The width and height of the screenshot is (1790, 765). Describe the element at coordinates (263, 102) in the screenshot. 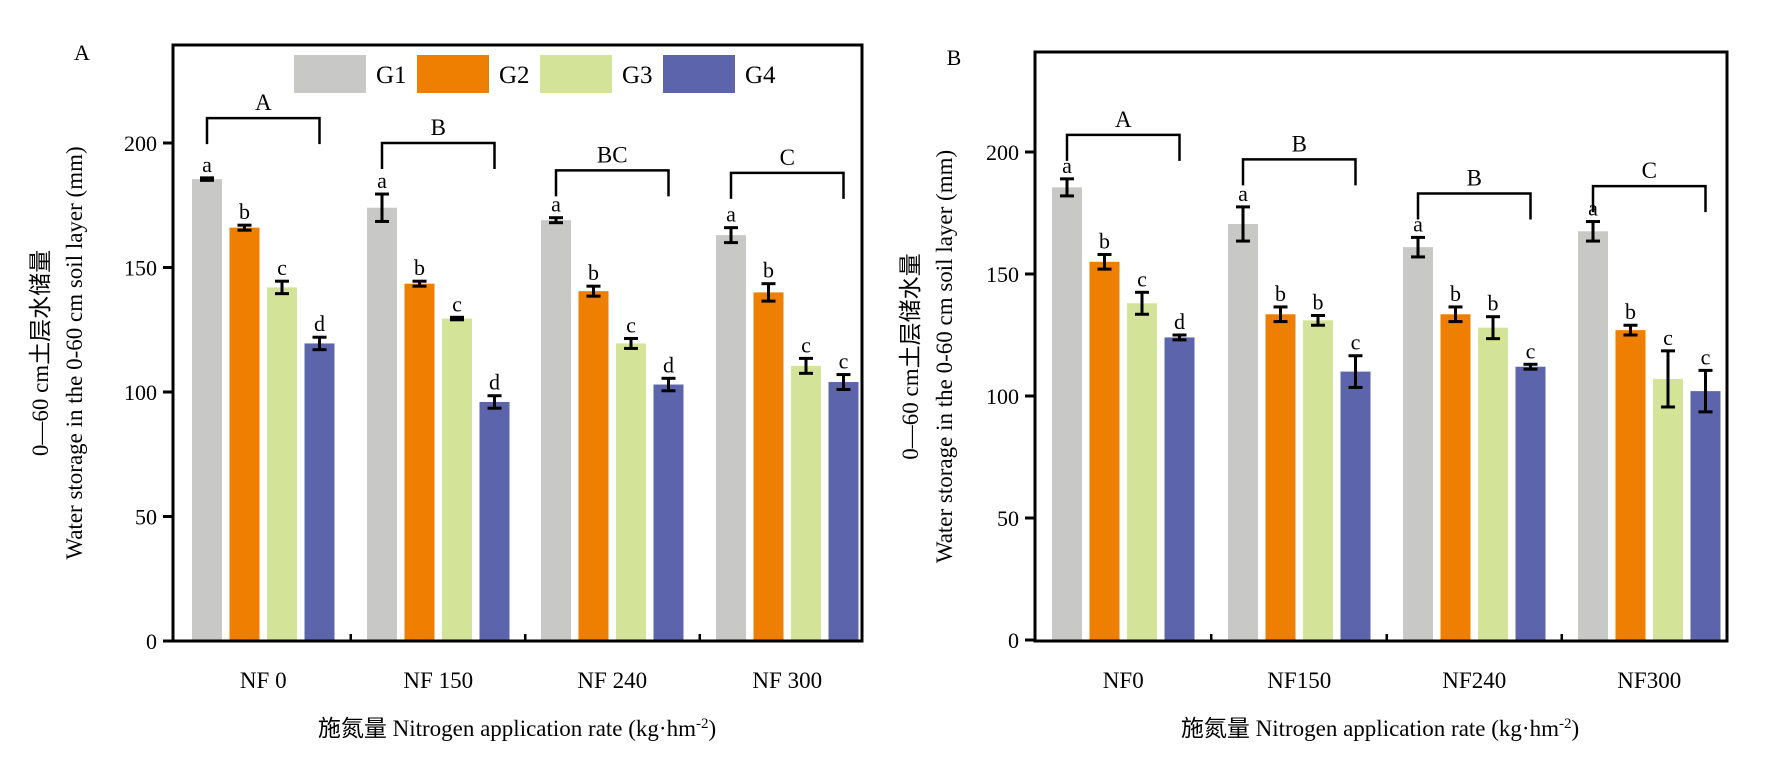

I see `group-letter: A` at that location.